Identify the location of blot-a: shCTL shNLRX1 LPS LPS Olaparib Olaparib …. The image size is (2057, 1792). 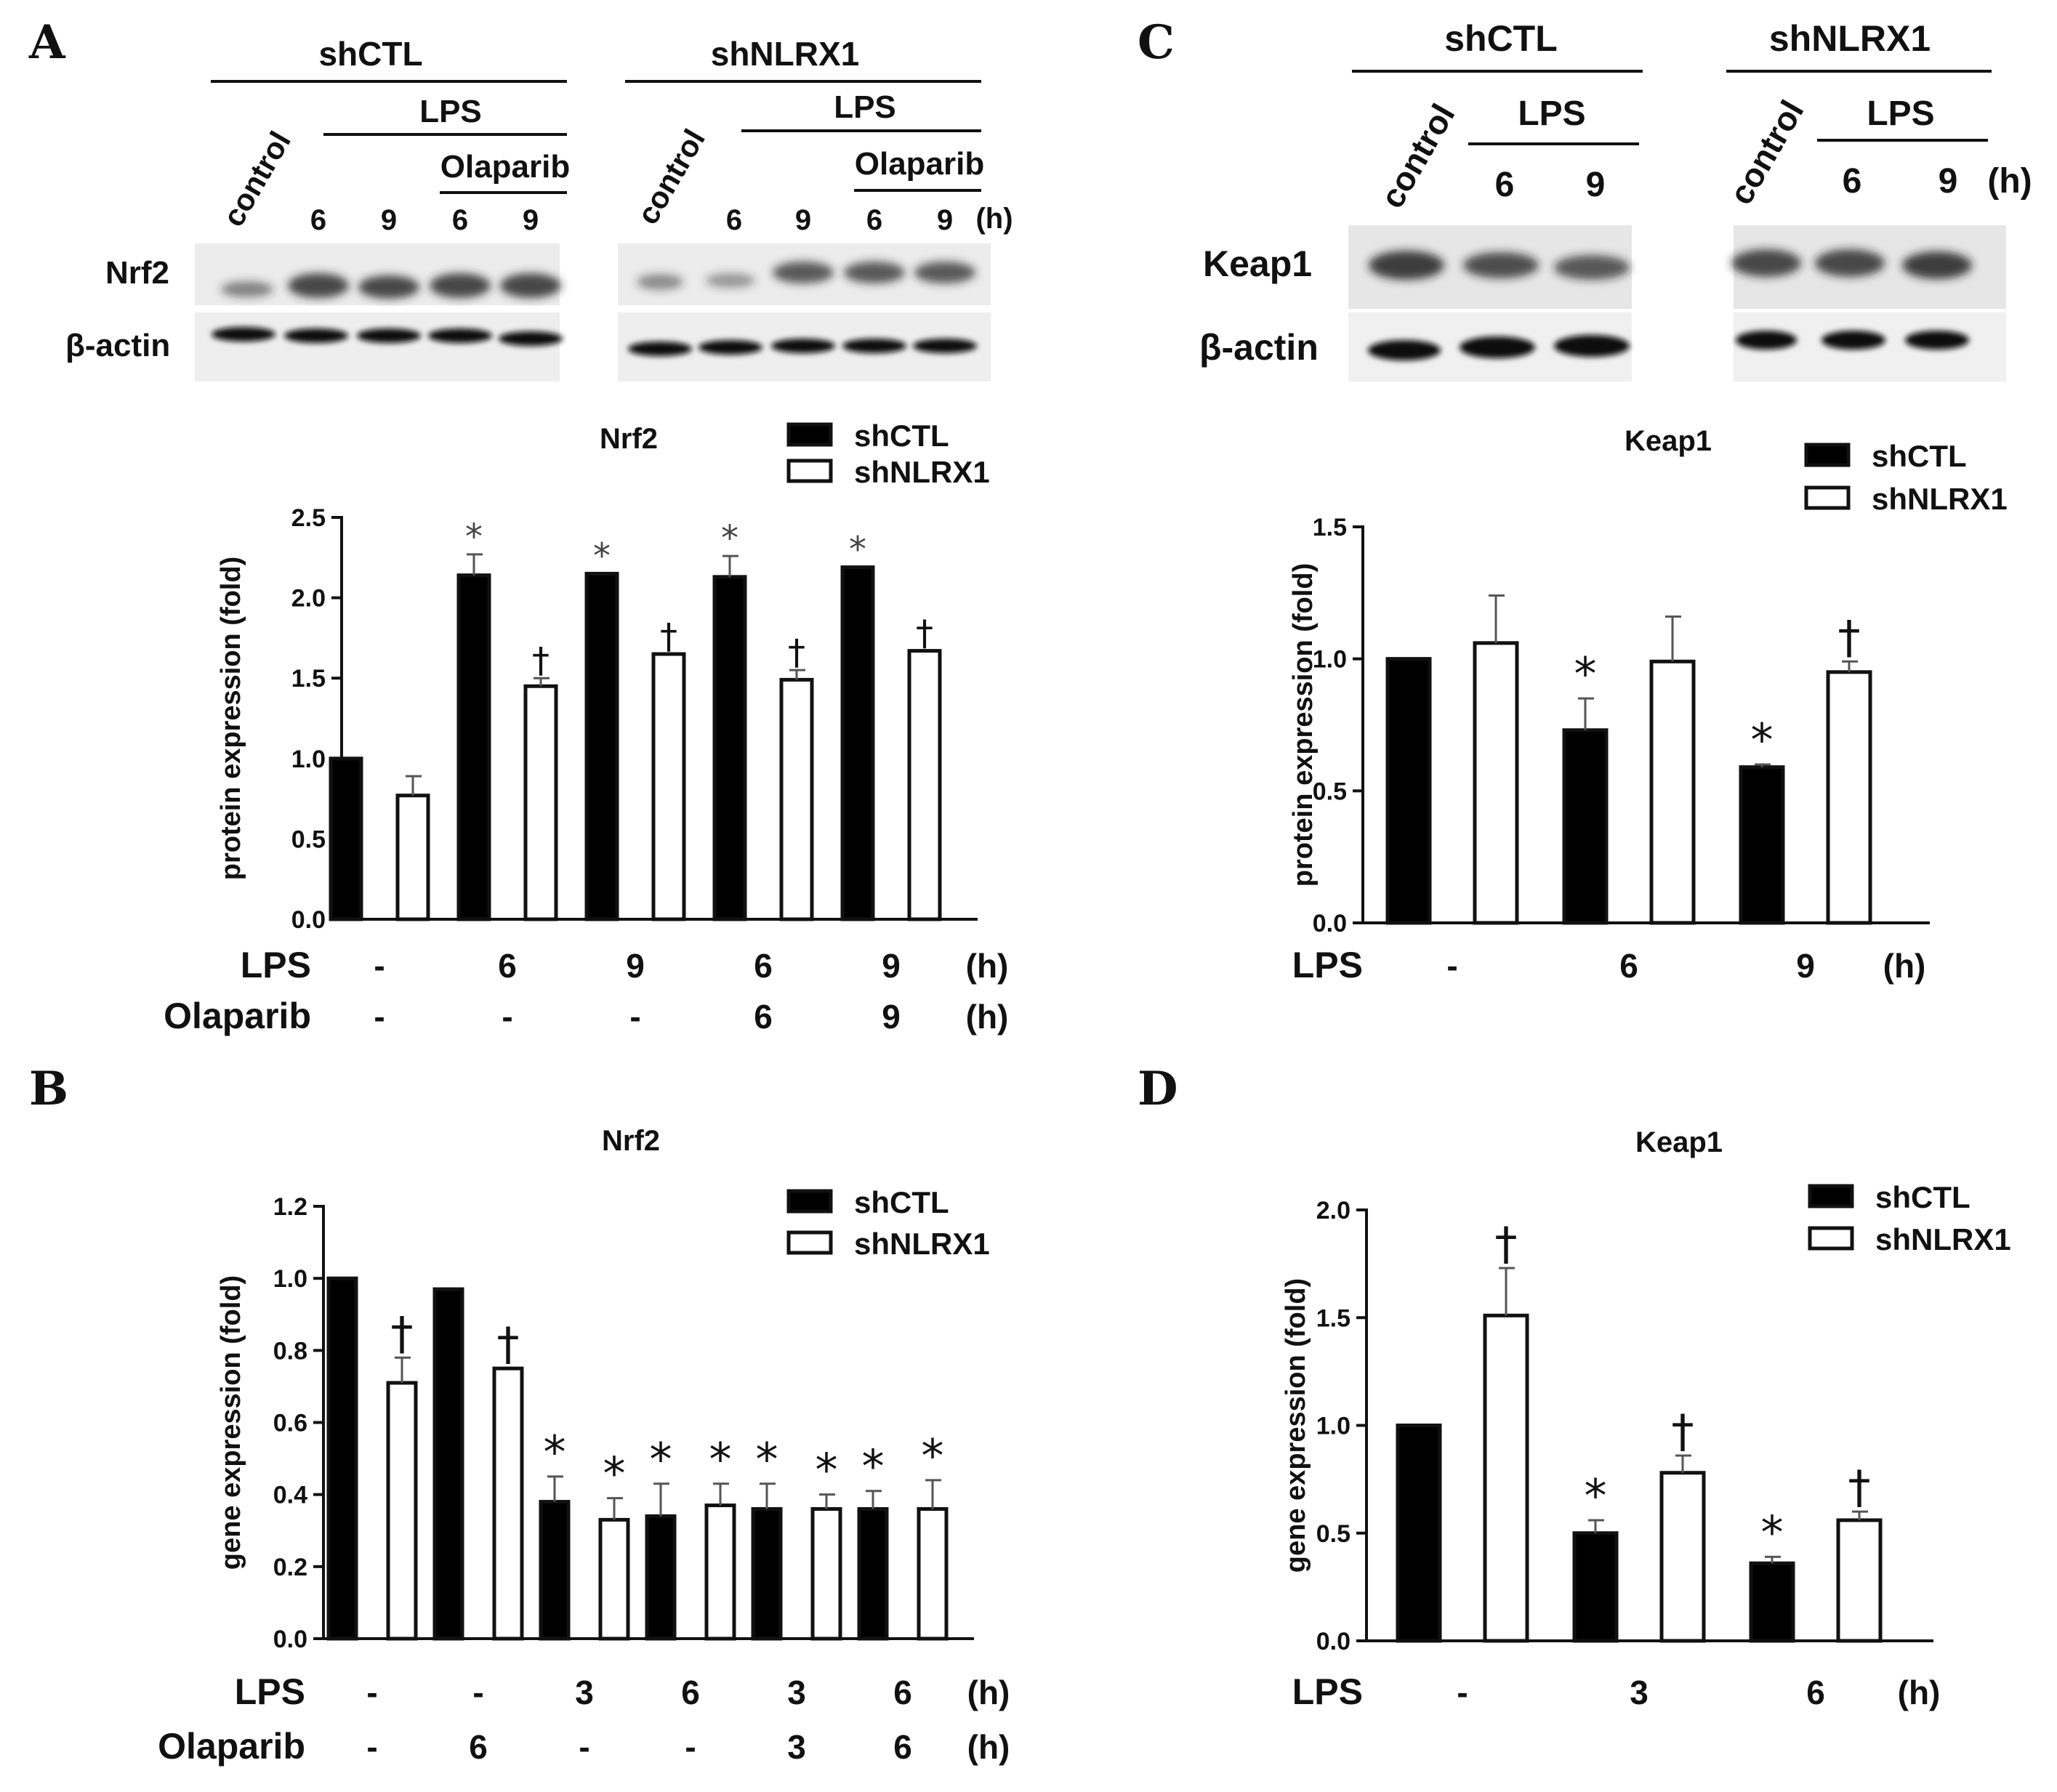
(539, 208).